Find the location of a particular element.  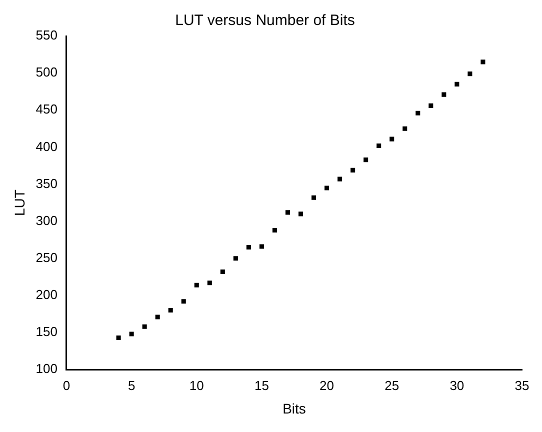

x-tick-label: 0 is located at coordinates (66, 385).